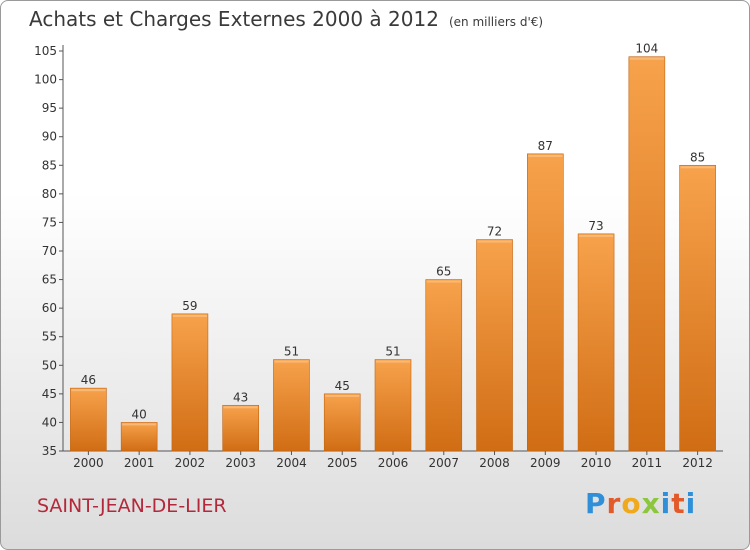  I want to click on y-tick-label: 80, so click(49, 194).